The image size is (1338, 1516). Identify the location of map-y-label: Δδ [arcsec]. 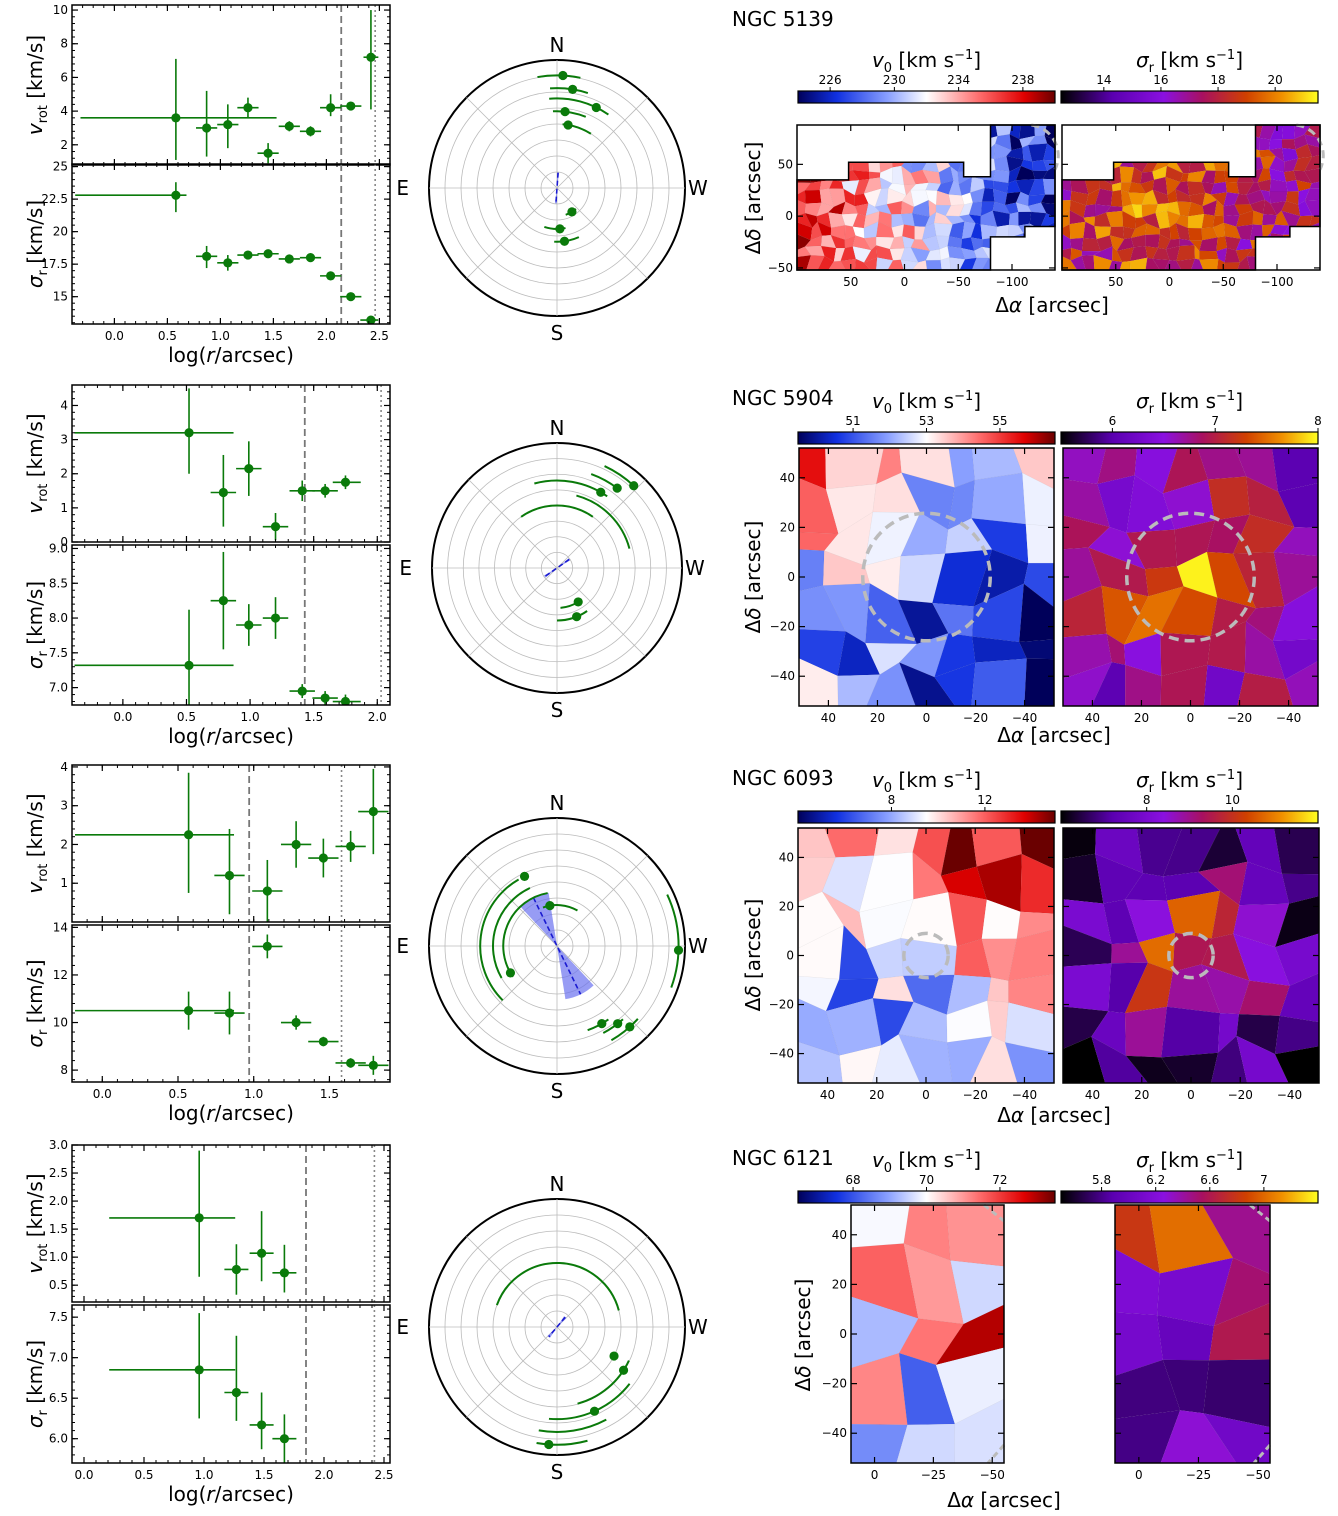
(753, 198).